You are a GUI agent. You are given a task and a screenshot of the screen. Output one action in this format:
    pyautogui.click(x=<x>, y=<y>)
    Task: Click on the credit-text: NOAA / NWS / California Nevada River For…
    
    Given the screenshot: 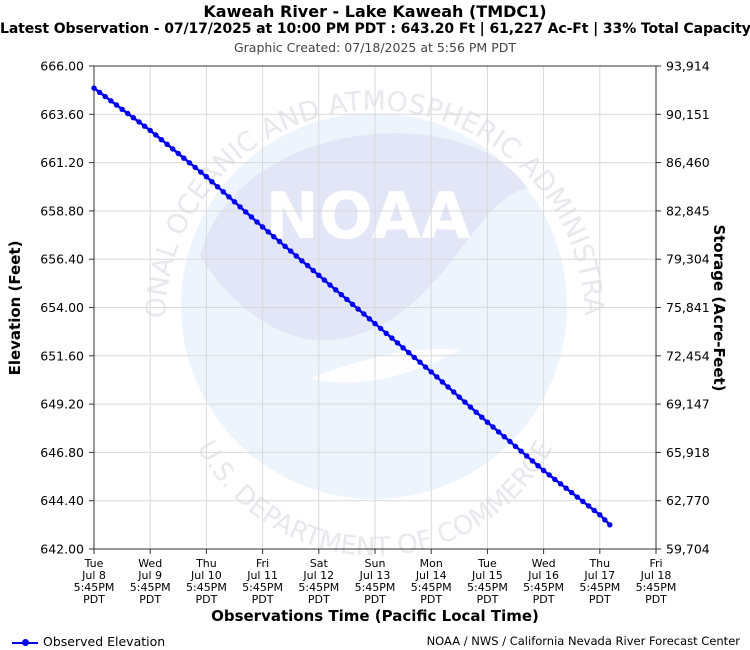 What is the action you would take?
    pyautogui.click(x=583, y=641)
    